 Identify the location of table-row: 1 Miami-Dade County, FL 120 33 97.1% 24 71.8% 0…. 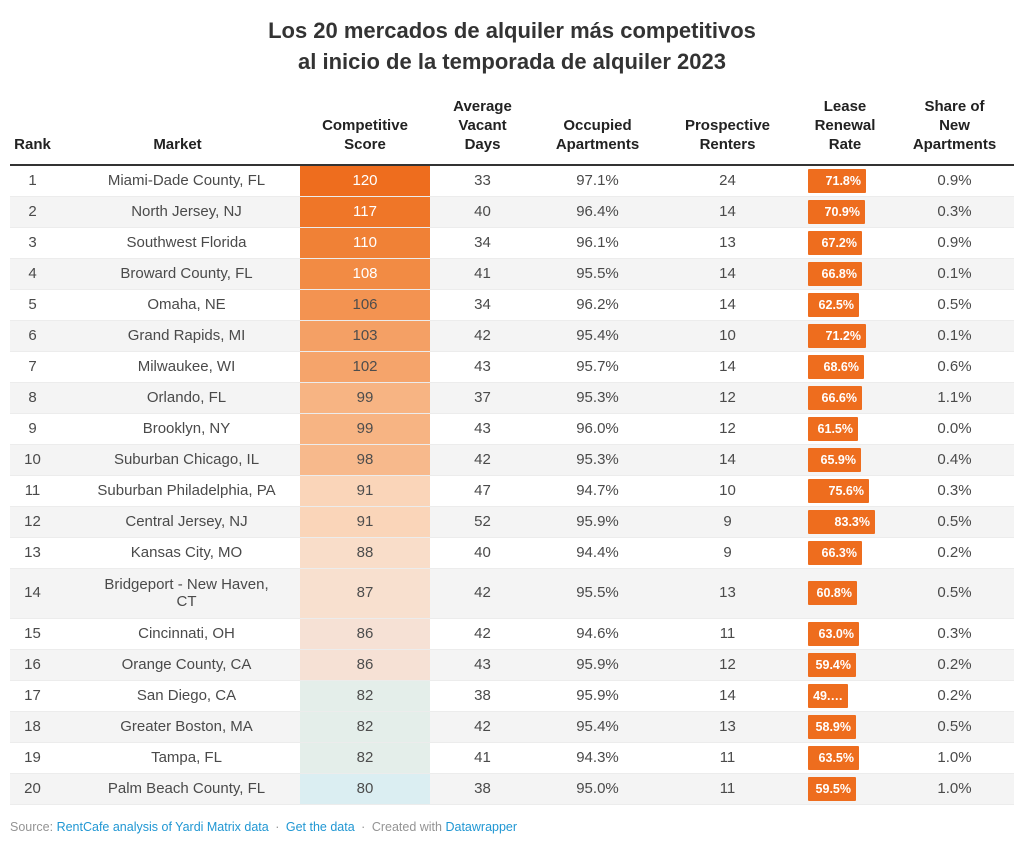
(512, 181).